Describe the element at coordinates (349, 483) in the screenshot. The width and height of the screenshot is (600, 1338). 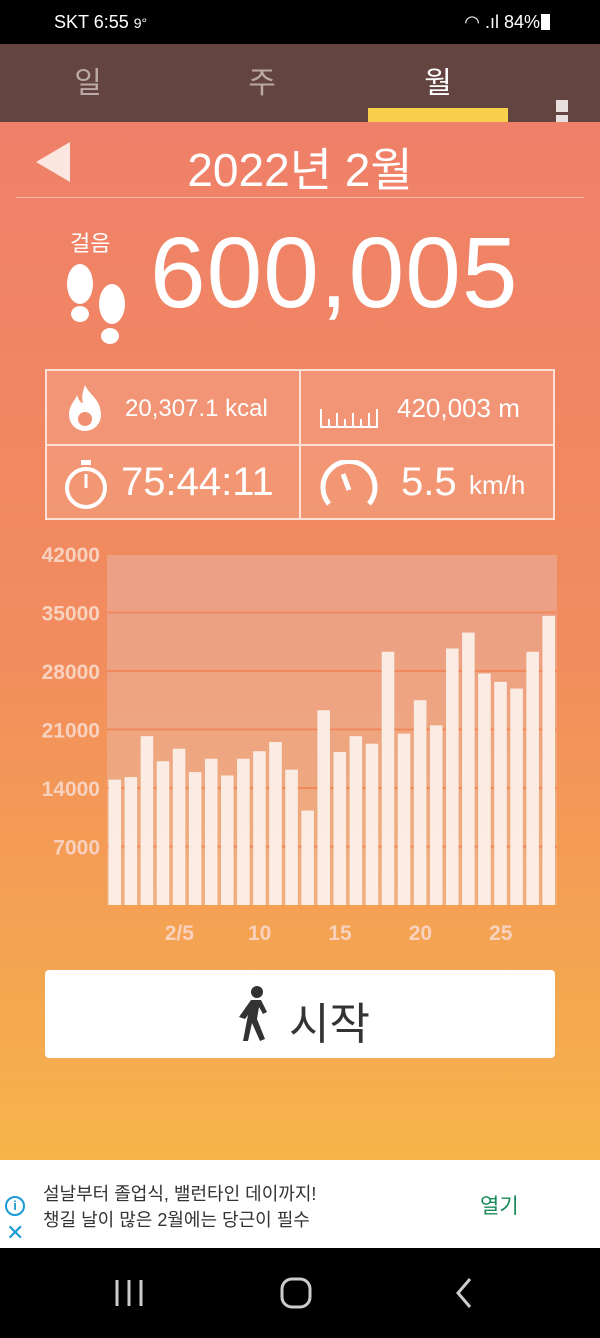
I see `speedometer-icon` at that location.